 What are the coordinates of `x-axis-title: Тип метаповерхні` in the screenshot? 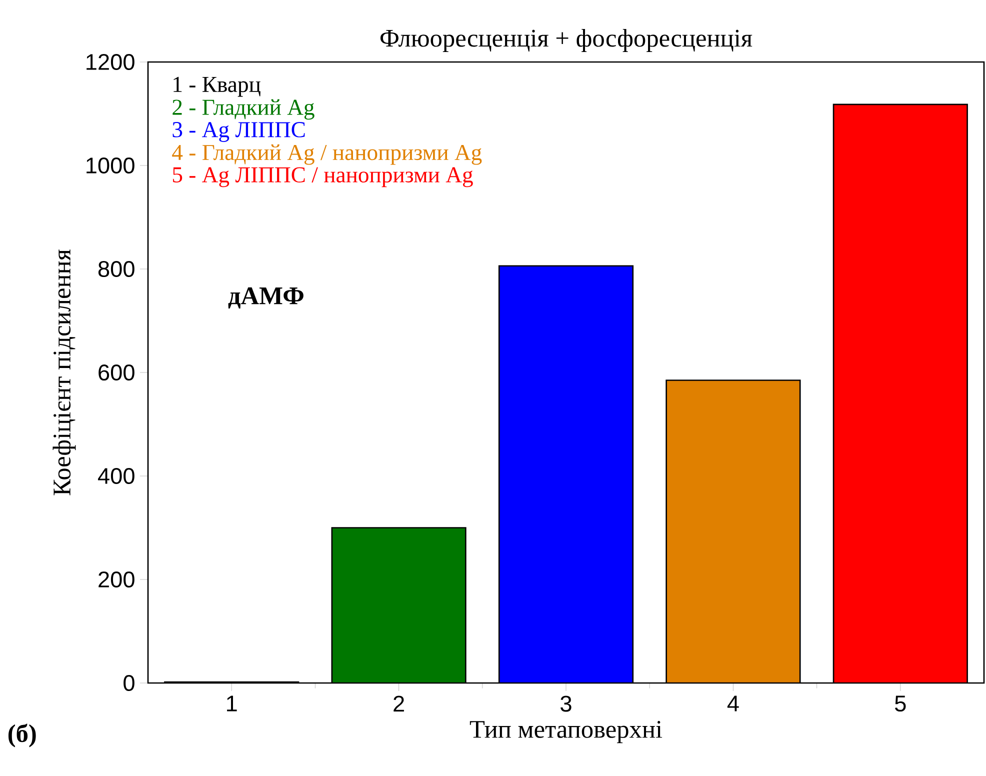 It's located at (566, 732).